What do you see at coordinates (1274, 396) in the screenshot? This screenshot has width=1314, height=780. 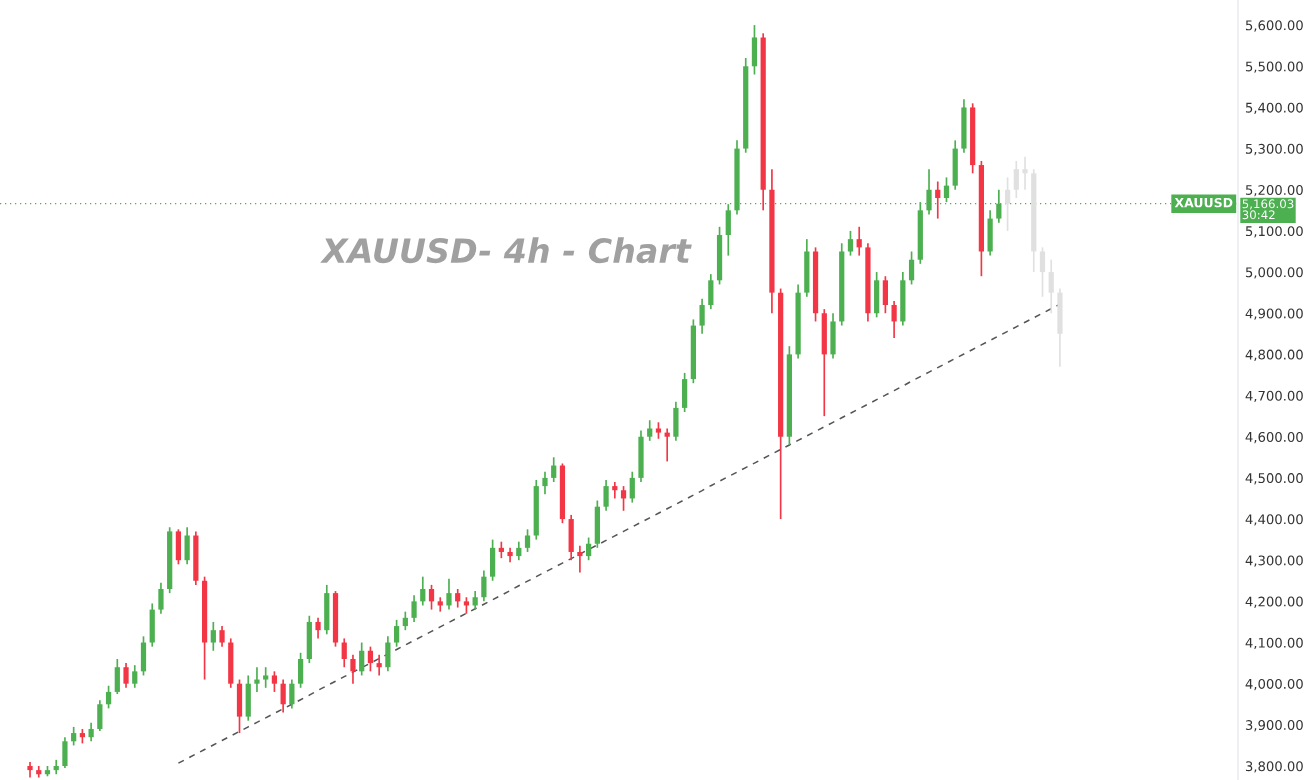 I see `y-tick-label: 4,700.00` at bounding box center [1274, 396].